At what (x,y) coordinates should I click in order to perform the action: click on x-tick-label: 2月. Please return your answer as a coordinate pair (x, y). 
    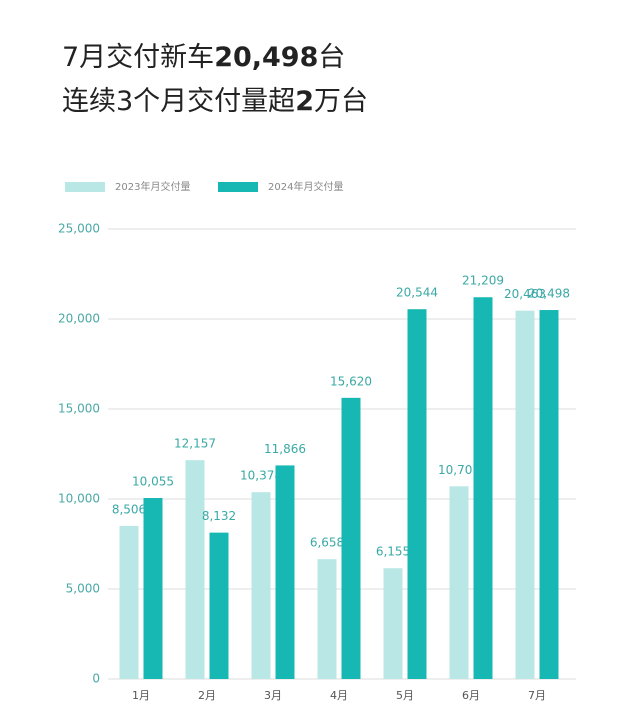
    Looking at the image, I should click on (207, 695).